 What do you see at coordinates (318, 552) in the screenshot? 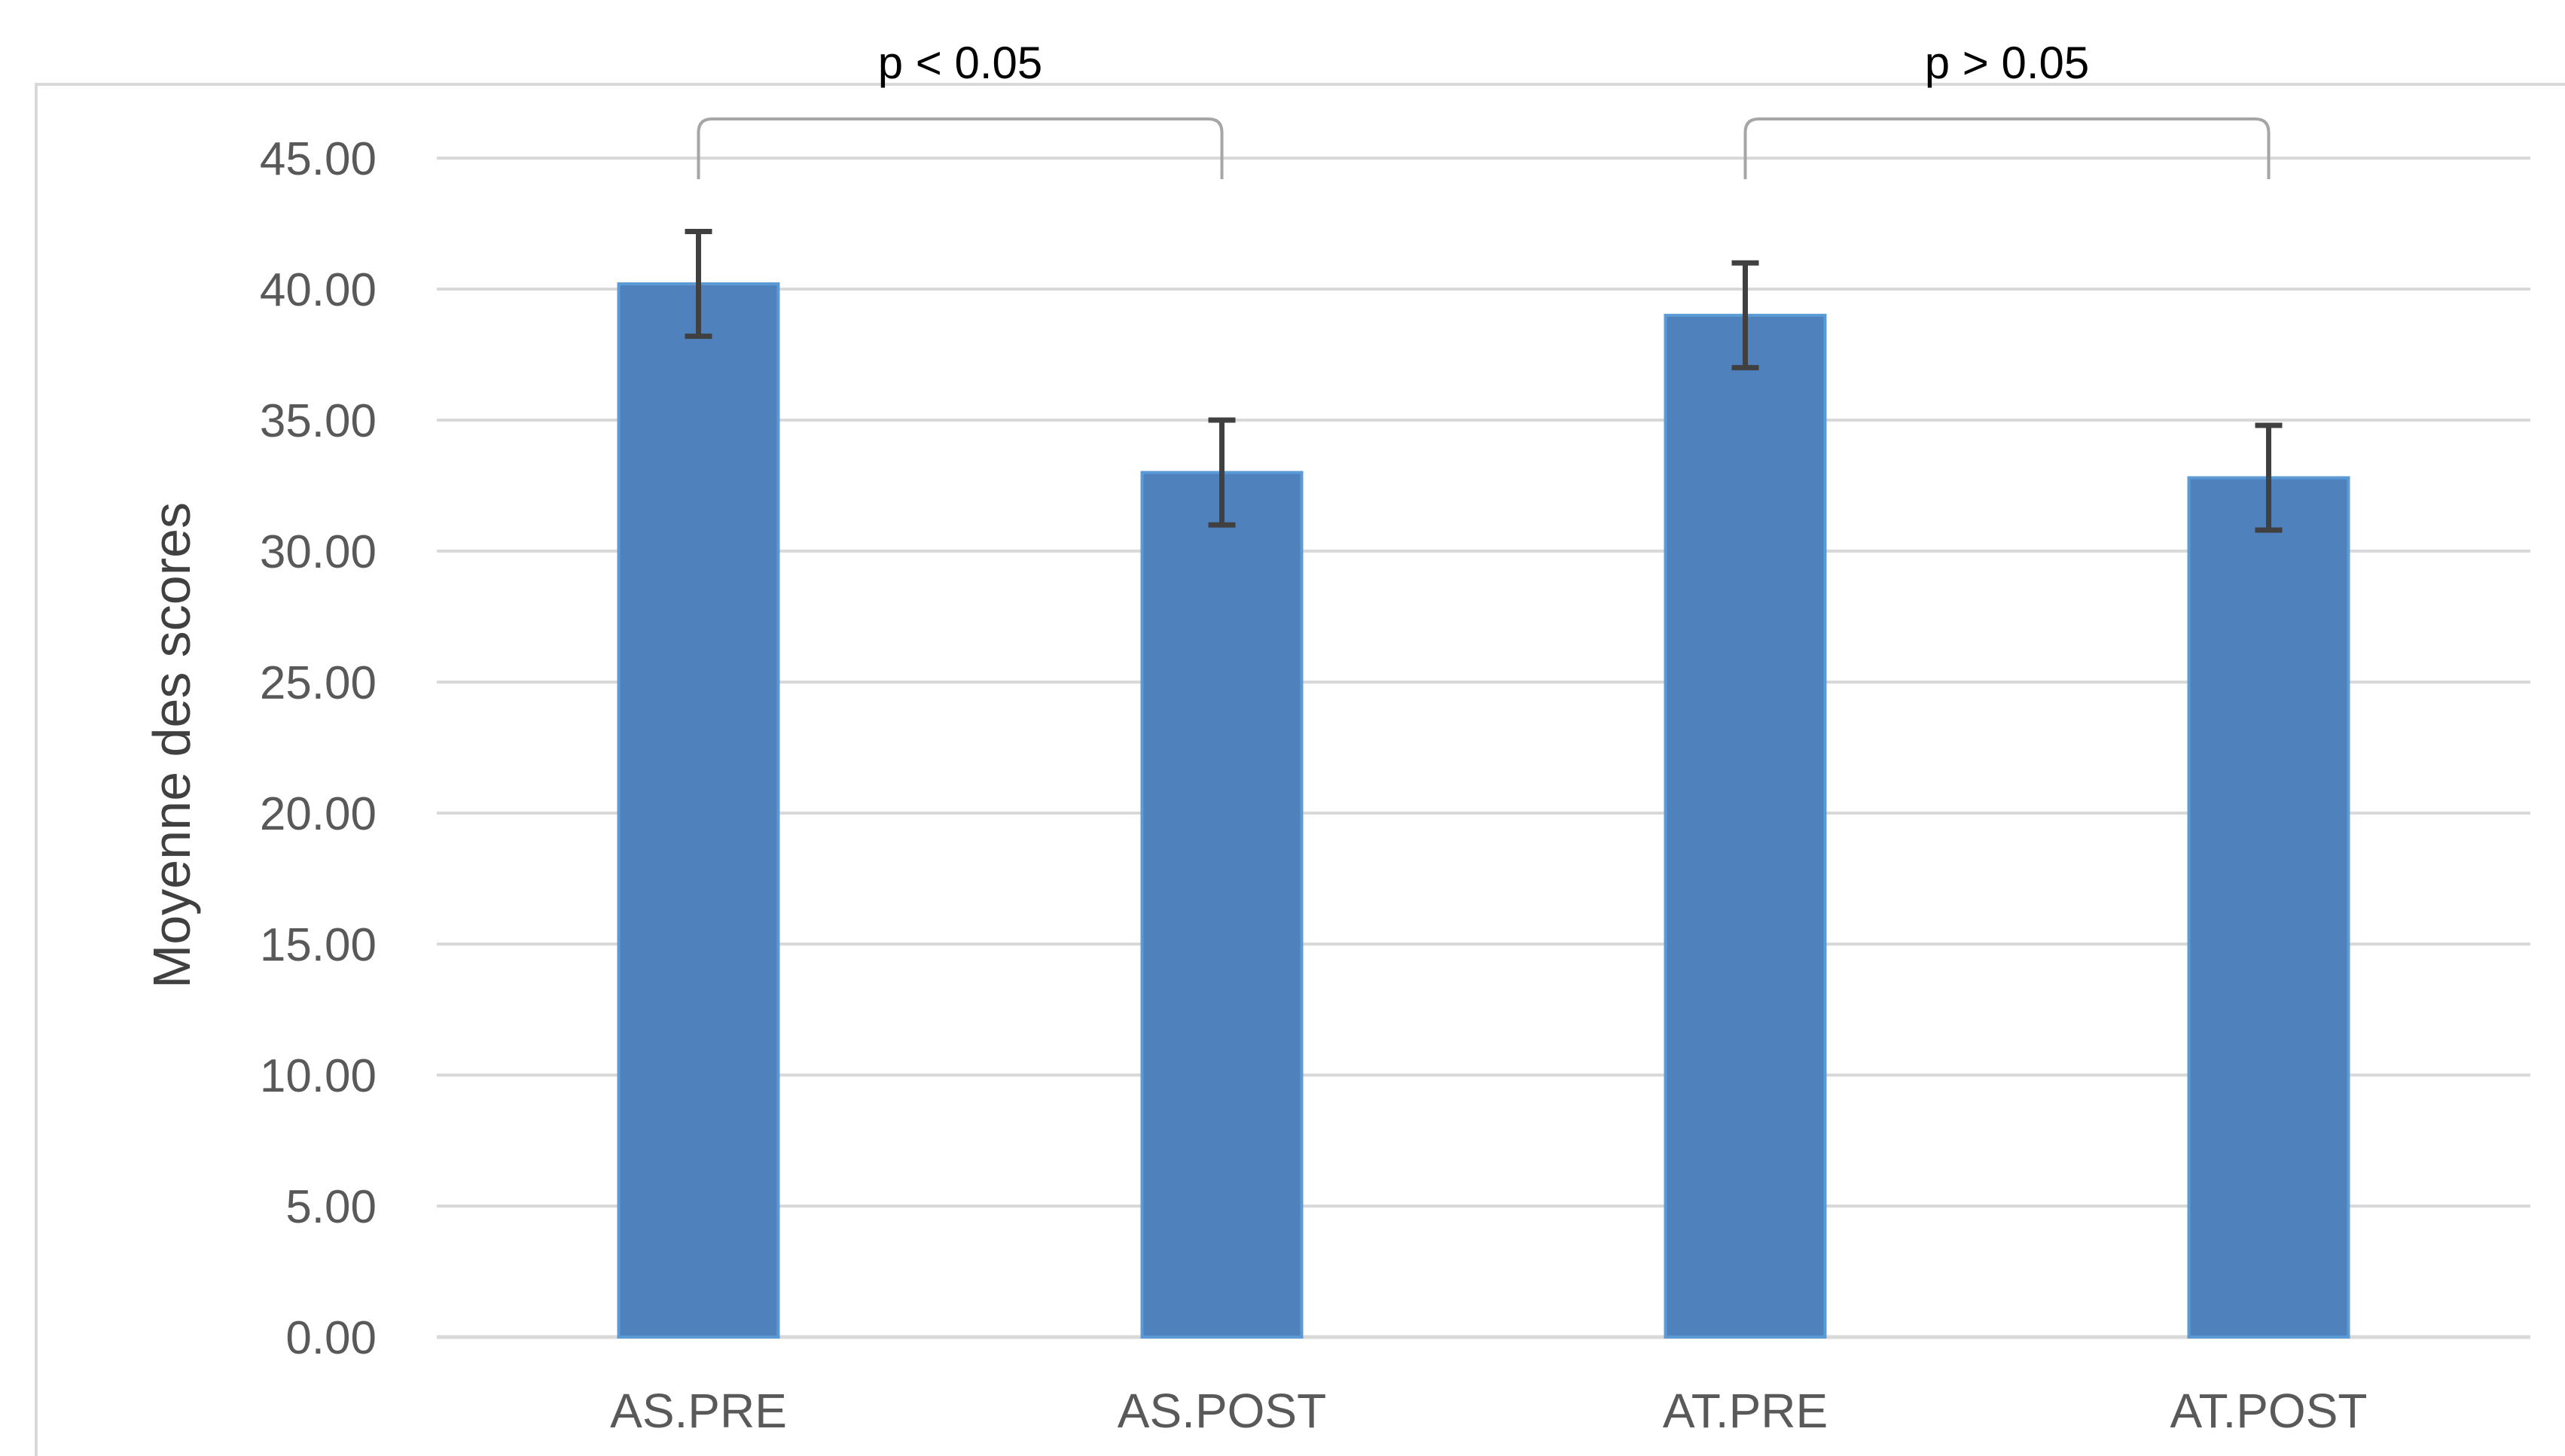
I see `y-tick-label: 30.00` at bounding box center [318, 552].